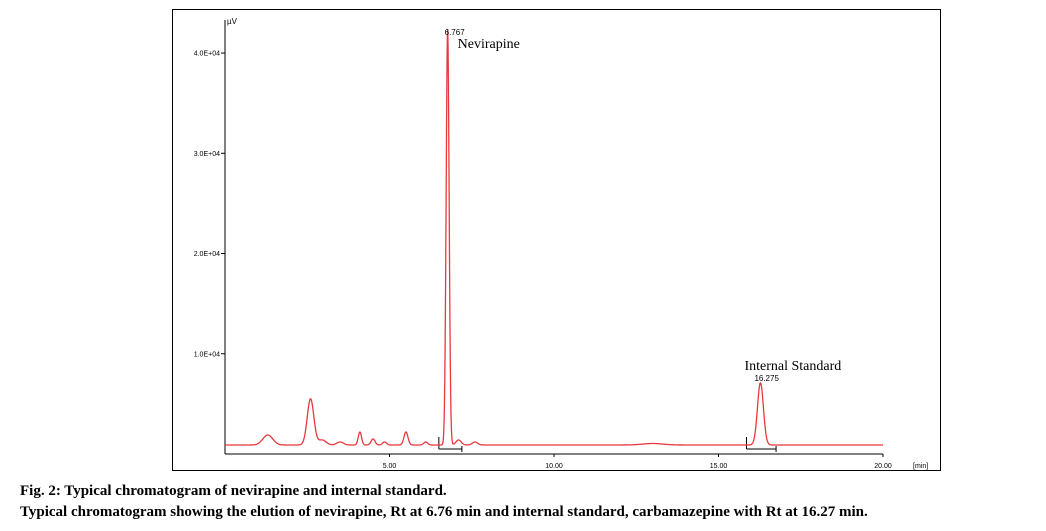 This screenshot has height=531, width=1046. Describe the element at coordinates (207, 154) in the screenshot. I see `y-tick-label: 3.0E+04` at that location.